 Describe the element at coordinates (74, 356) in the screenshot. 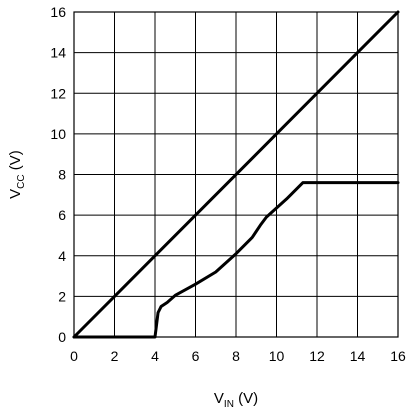

I see `x-tick-label-0: 0` at that location.